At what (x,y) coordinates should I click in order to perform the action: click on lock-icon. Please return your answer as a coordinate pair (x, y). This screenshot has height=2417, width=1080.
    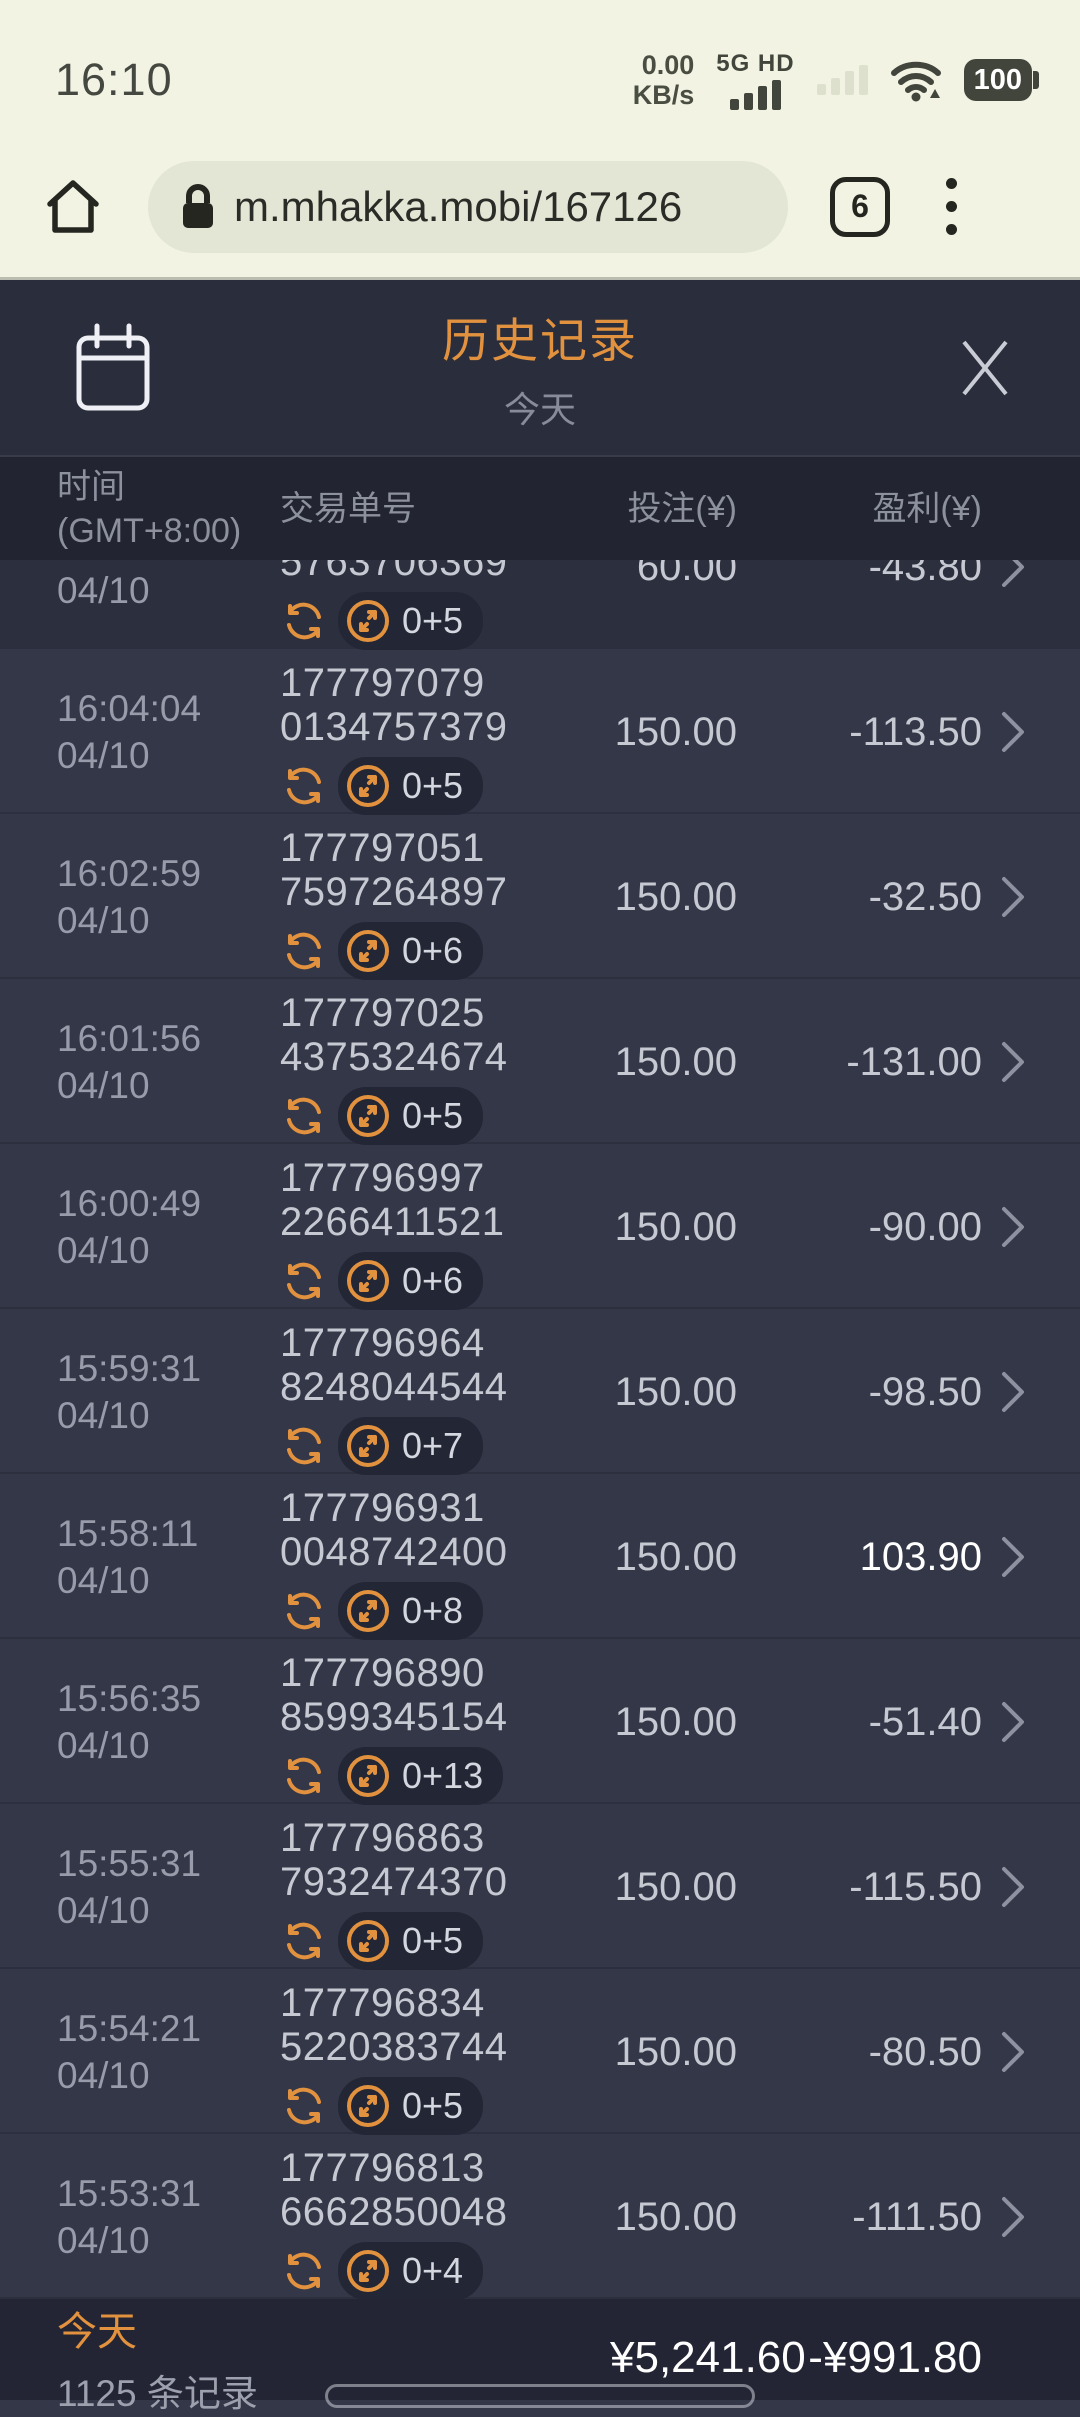
    Looking at the image, I should click on (198, 206).